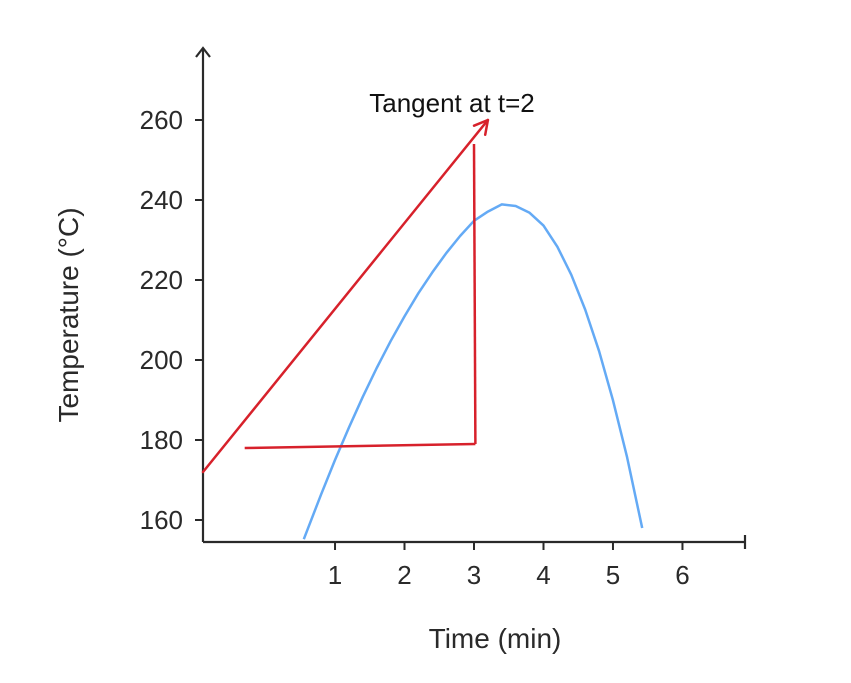 The width and height of the screenshot is (851, 683). I want to click on y-tick-label: 180, so click(161, 440).